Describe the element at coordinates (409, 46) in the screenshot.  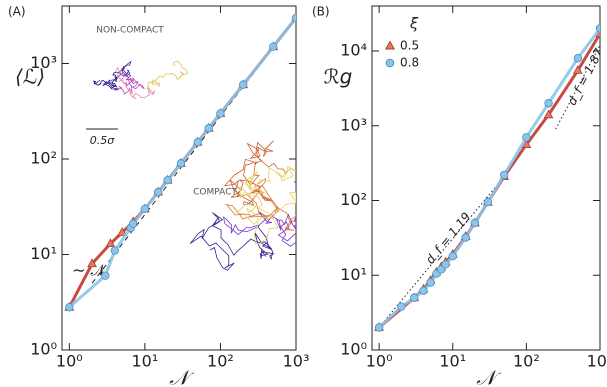
I see `legend-label: 0.5` at that location.